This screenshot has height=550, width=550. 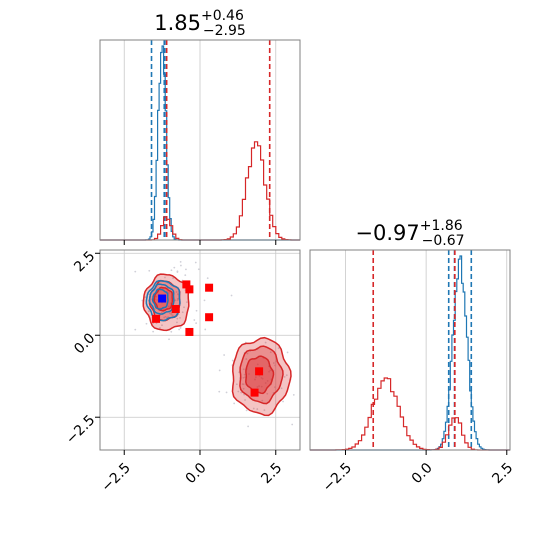 What do you see at coordinates (200, 142) in the screenshot?
I see `marginal-hist-param0` at bounding box center [200, 142].